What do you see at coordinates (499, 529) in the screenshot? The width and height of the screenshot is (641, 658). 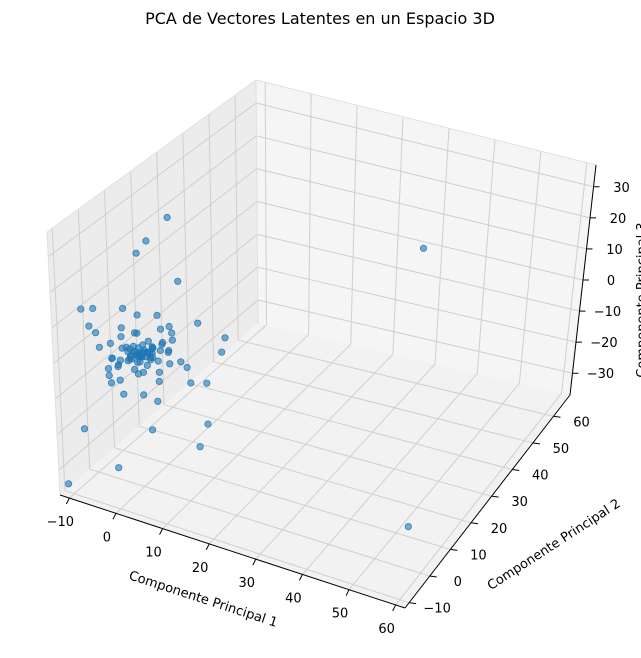 I see `y-tick-label: 20` at bounding box center [499, 529].